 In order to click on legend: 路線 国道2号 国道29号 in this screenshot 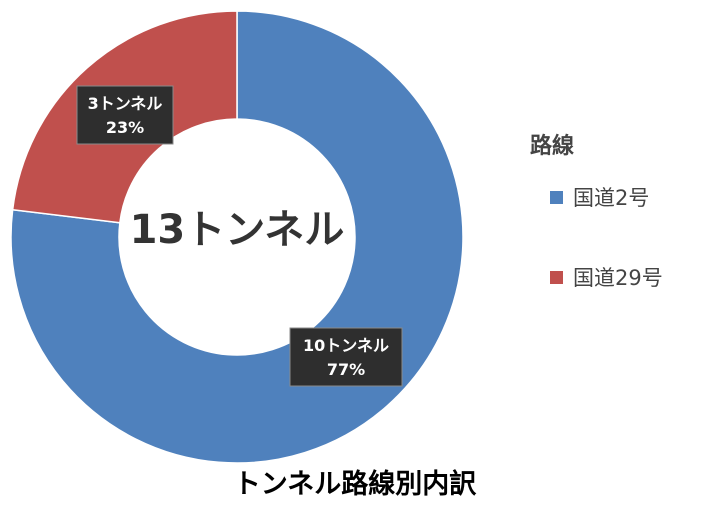, I will do `click(596, 210)`.